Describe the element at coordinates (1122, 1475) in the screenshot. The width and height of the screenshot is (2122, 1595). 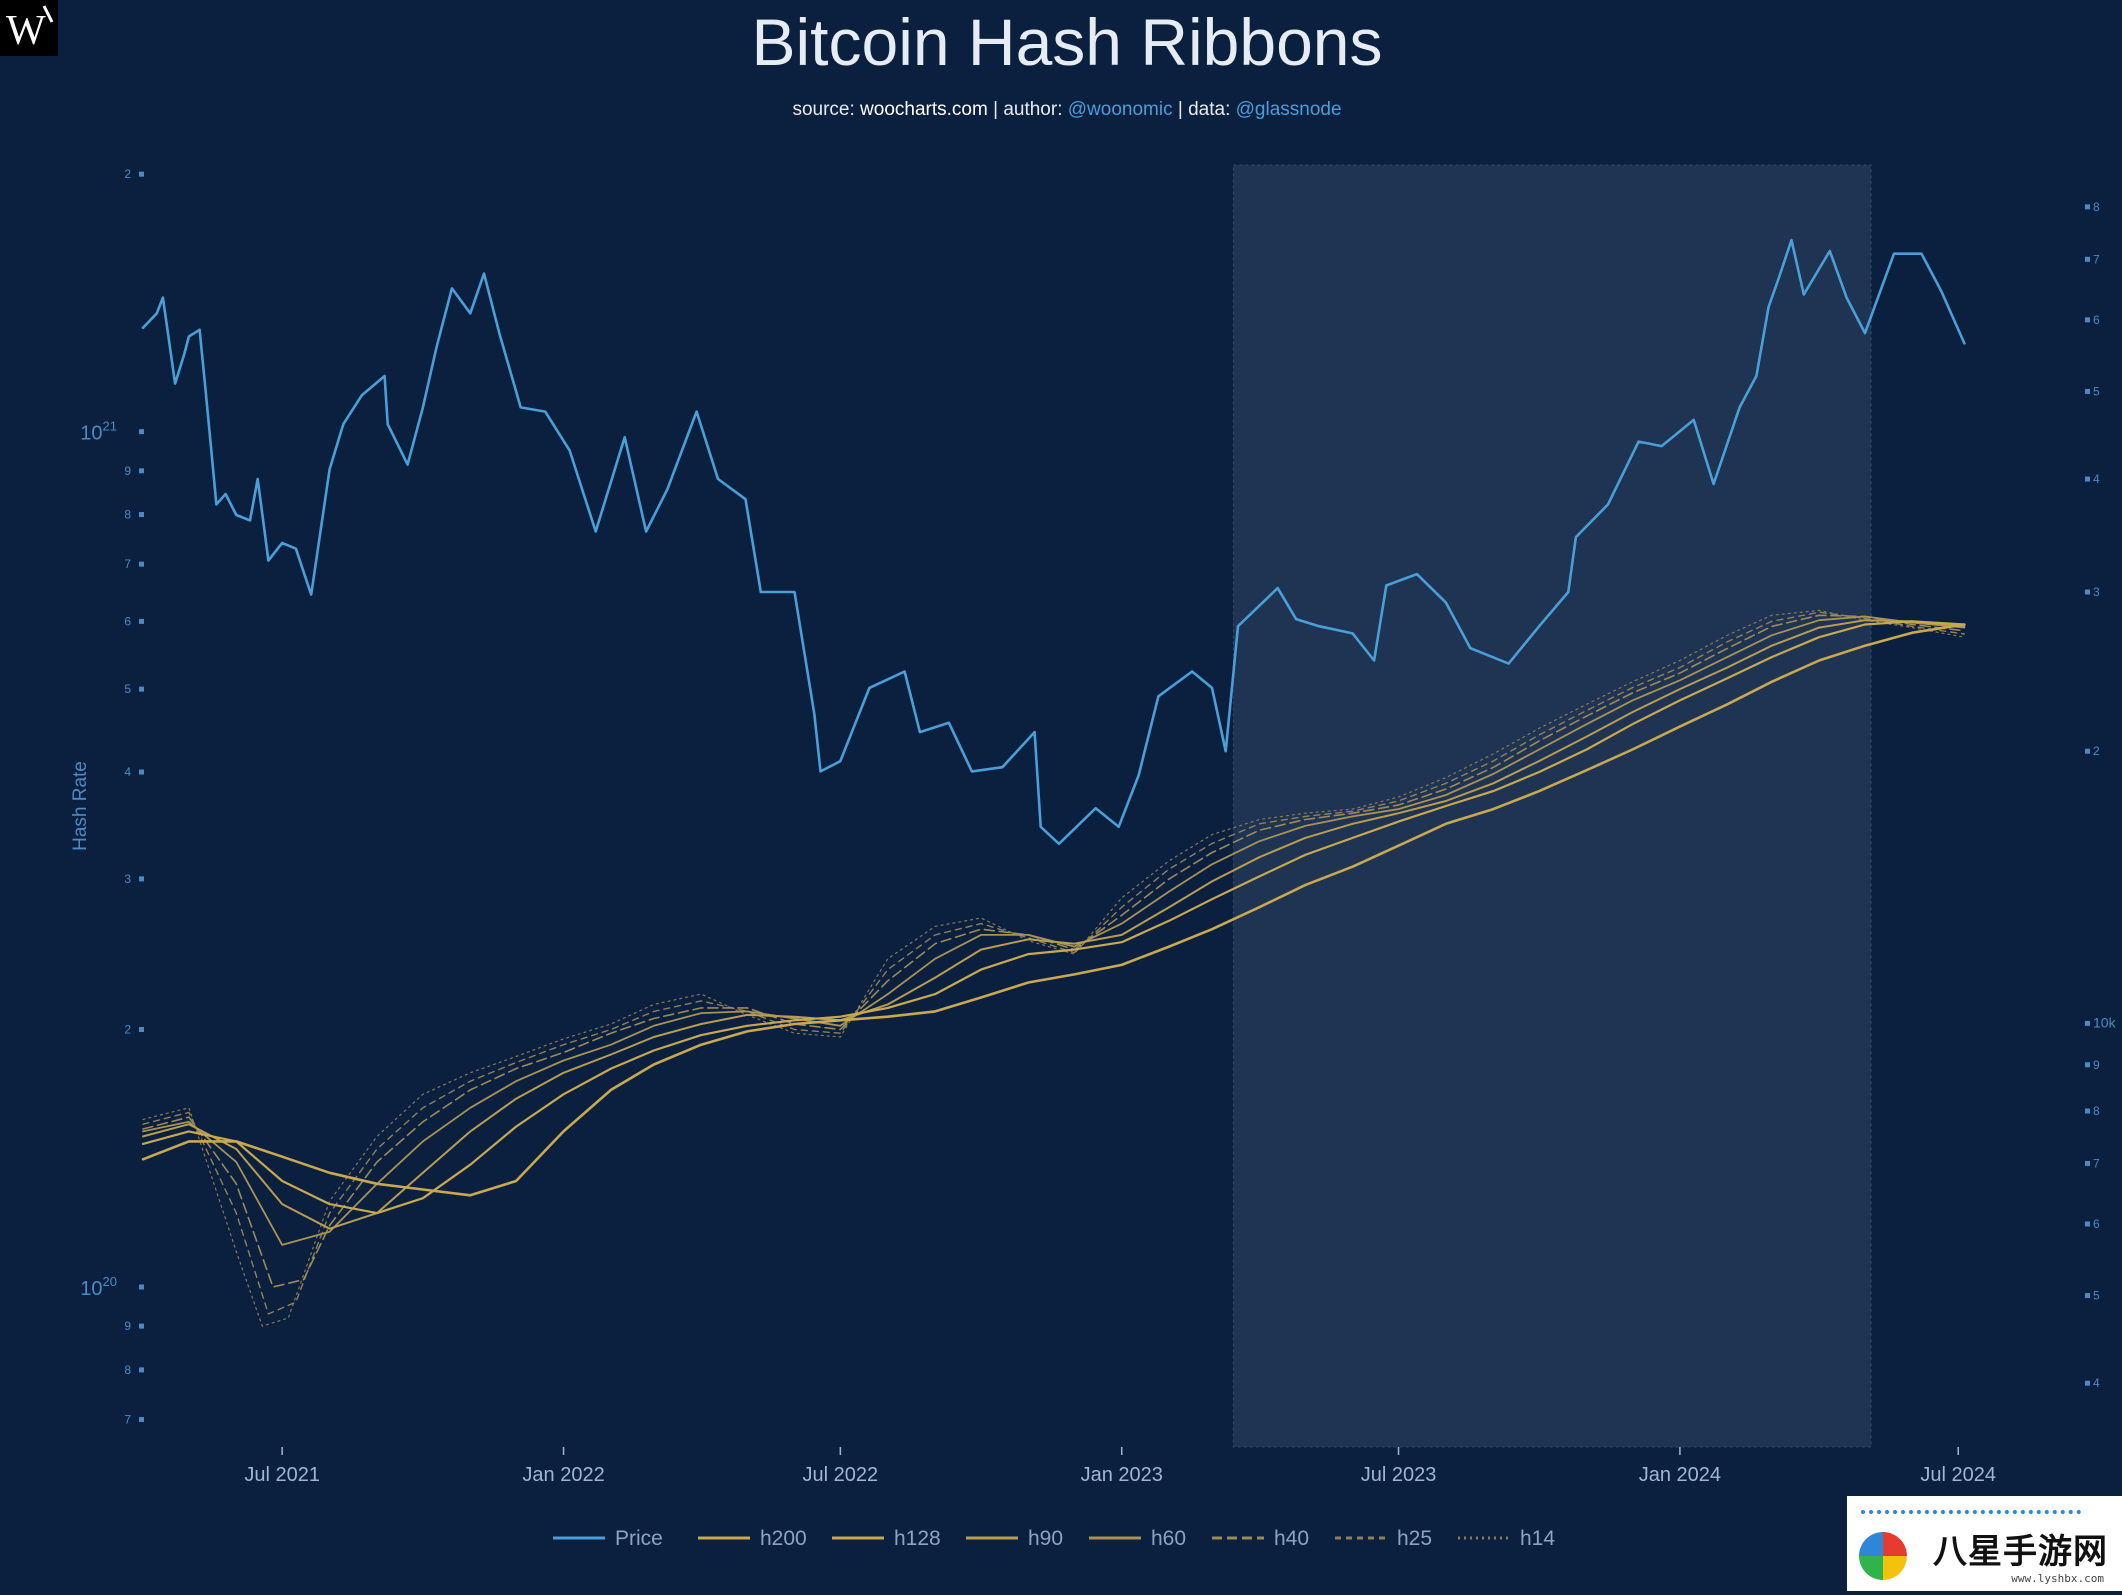
I see `x-axis-tick-label: Jan 2023` at that location.